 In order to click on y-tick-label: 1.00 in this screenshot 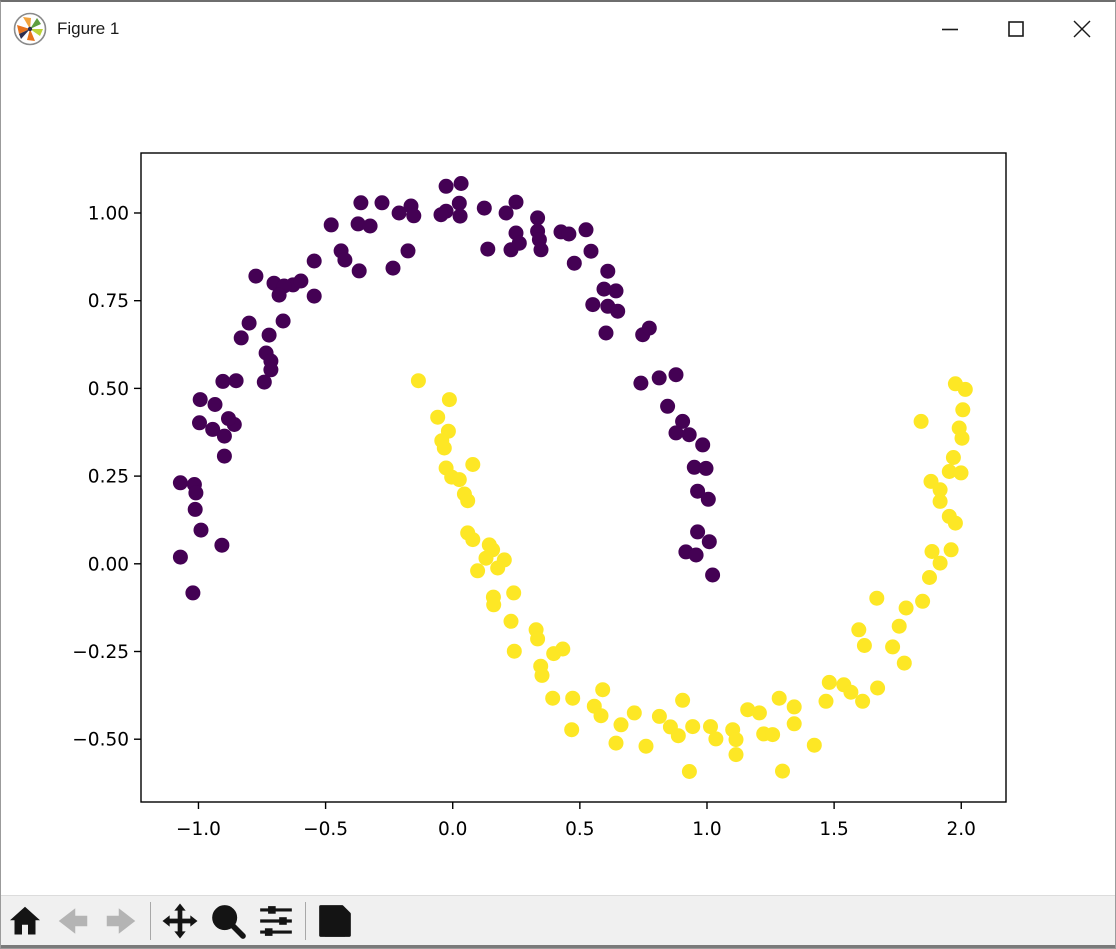, I will do `click(108, 213)`.